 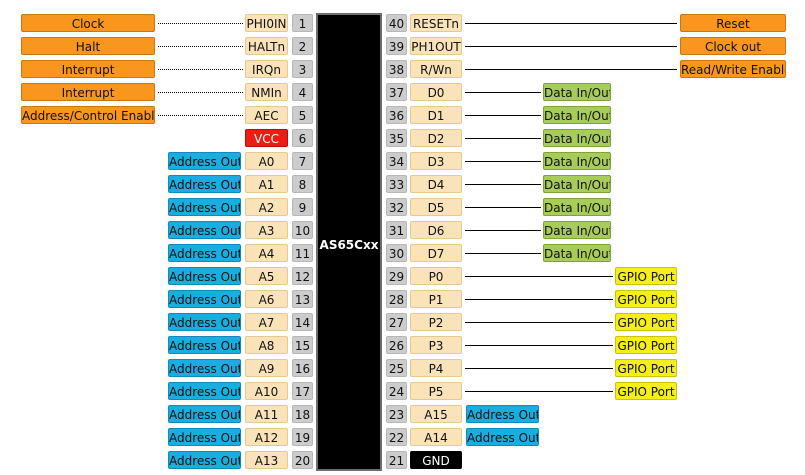 What do you see at coordinates (396, 207) in the screenshot?
I see `pin-number-32: 32` at bounding box center [396, 207].